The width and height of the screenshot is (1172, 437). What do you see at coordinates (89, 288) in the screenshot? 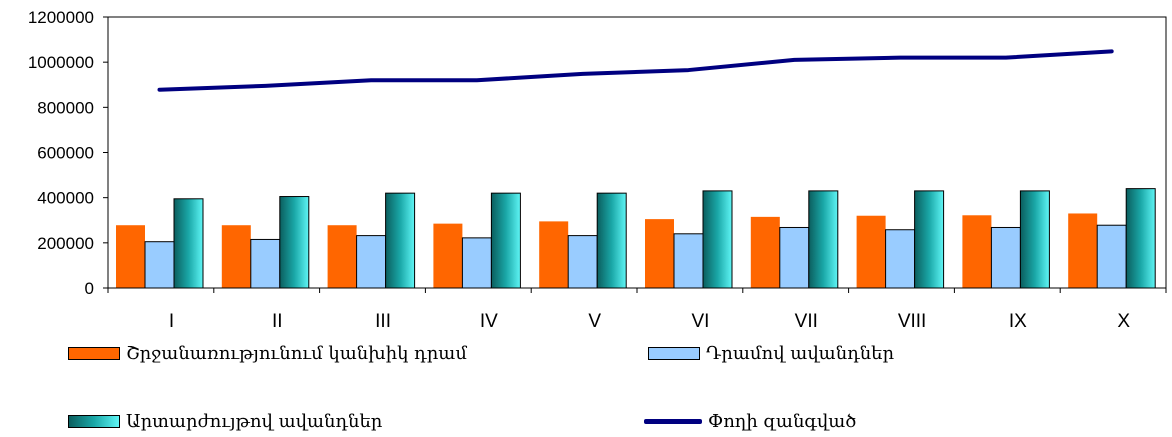
I see `y-tick-label: 0` at bounding box center [89, 288].